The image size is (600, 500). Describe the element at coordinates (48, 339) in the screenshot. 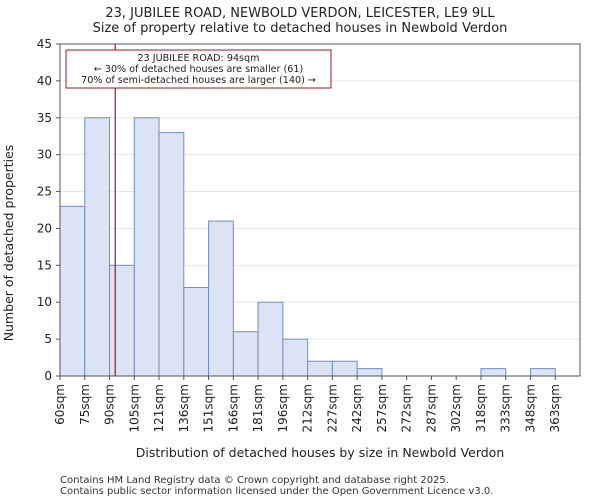

I see `y-tick-label: 5` at that location.